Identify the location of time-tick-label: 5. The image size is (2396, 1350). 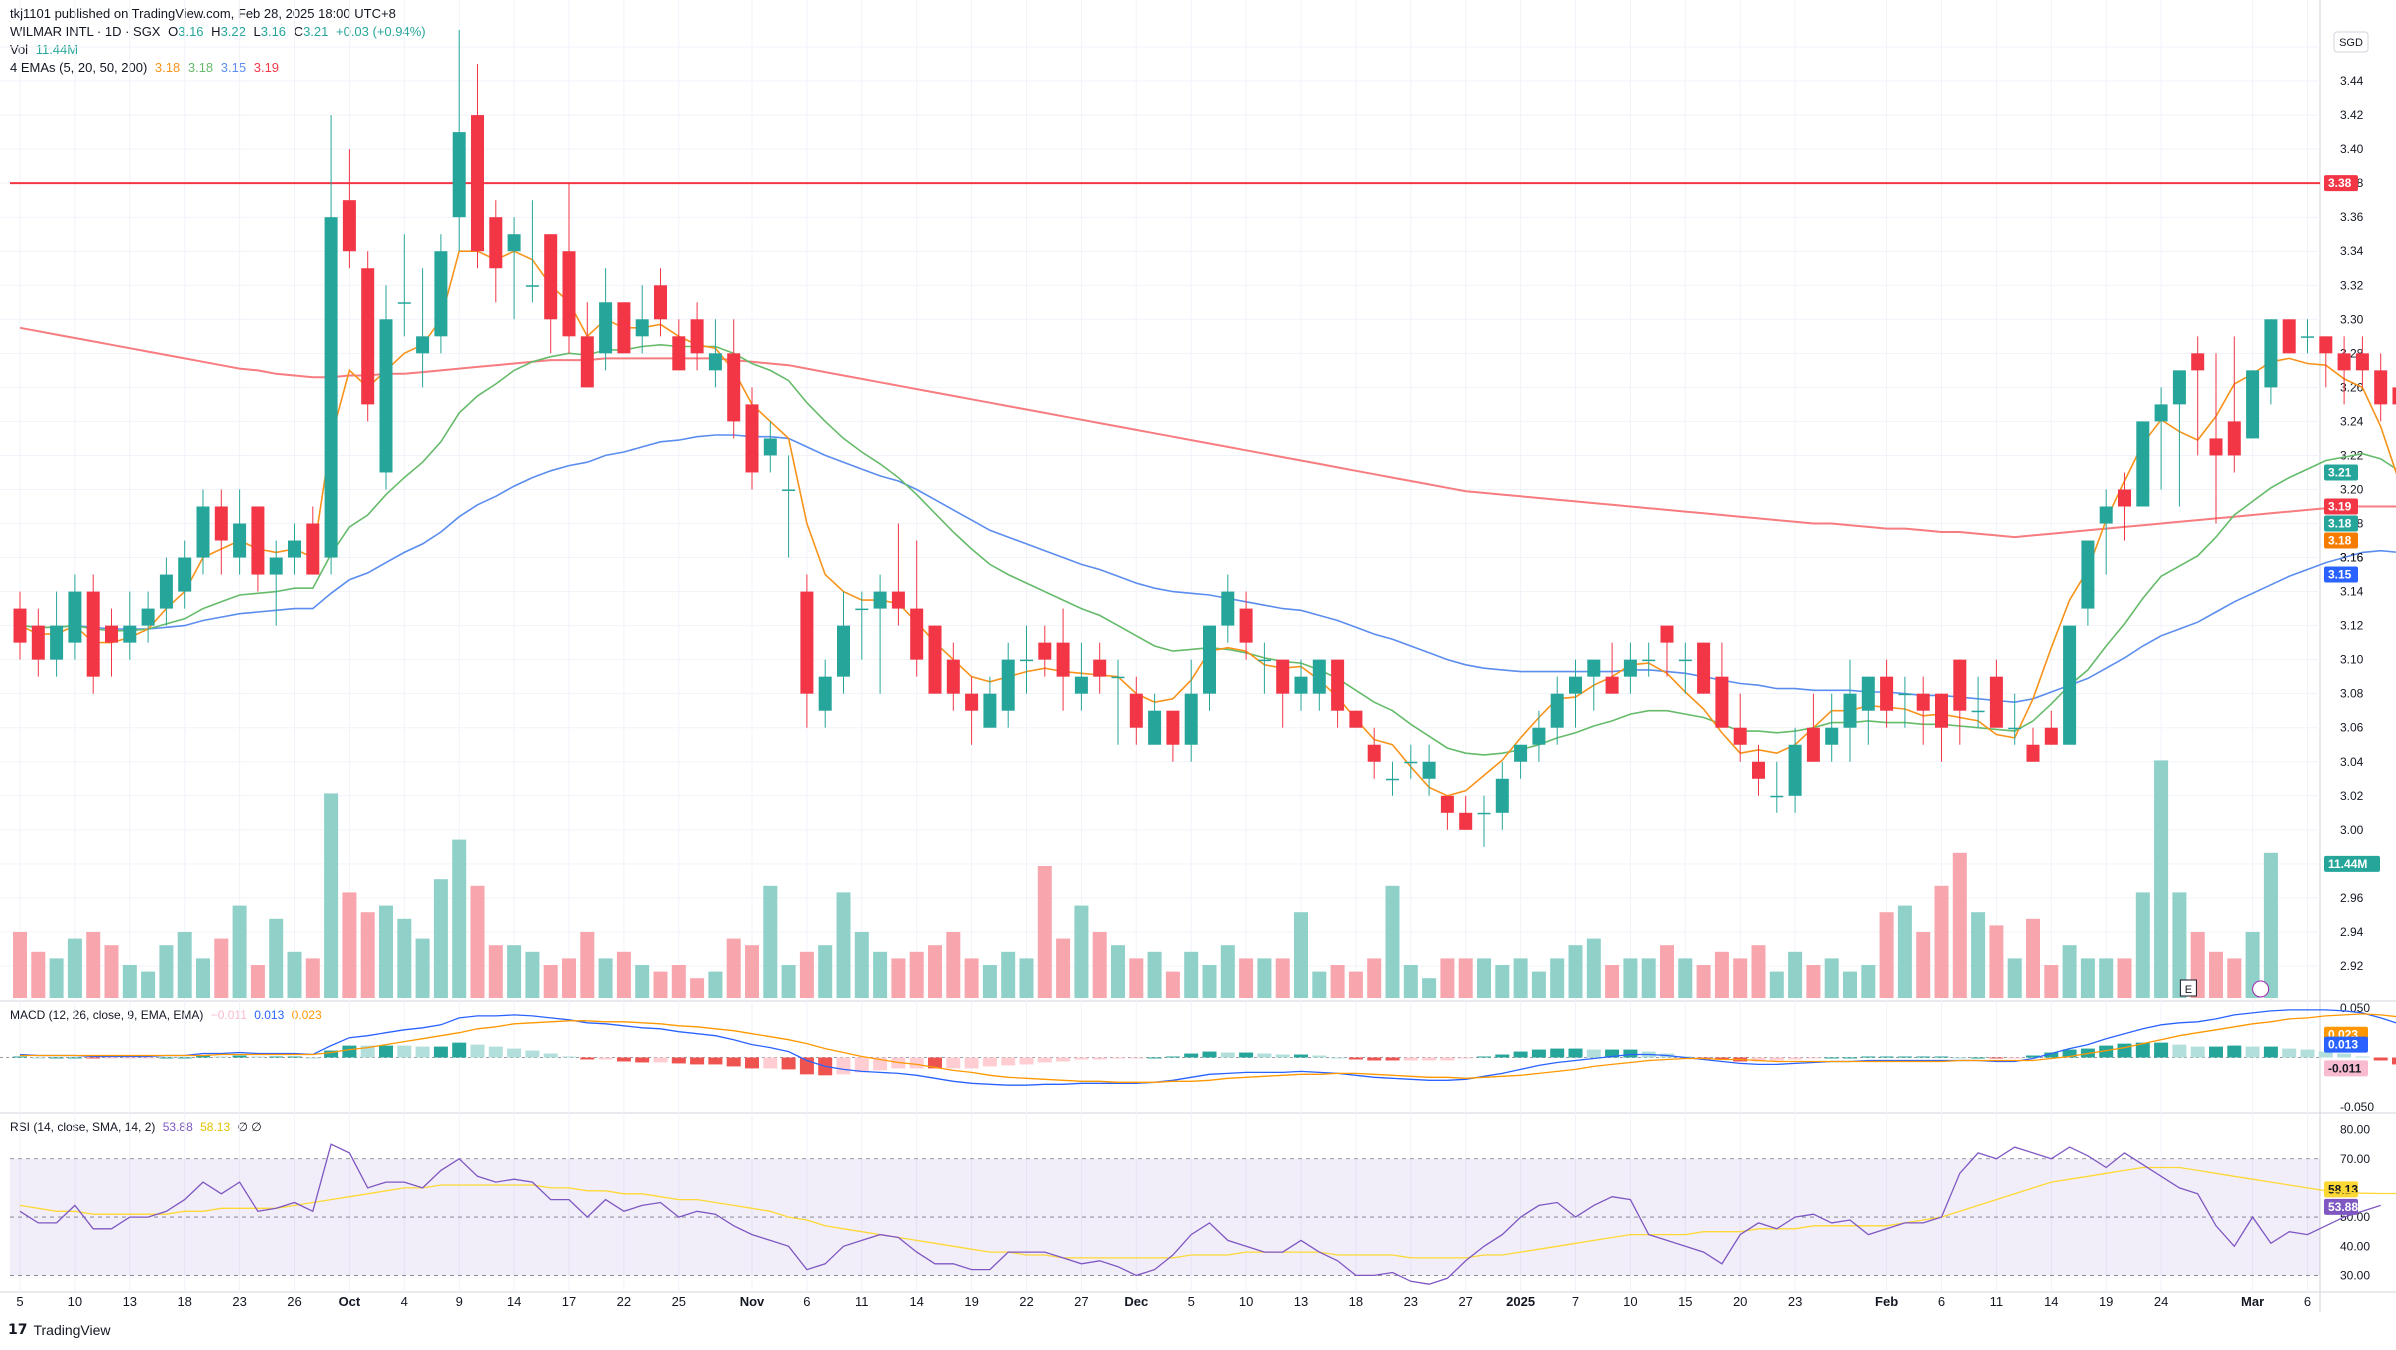
(19, 1301).